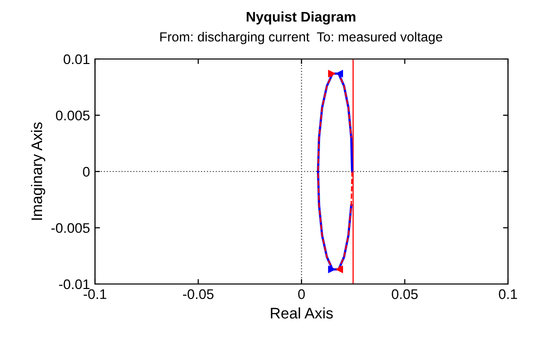  I want to click on y-tick-label: -0.01, so click(74, 284).